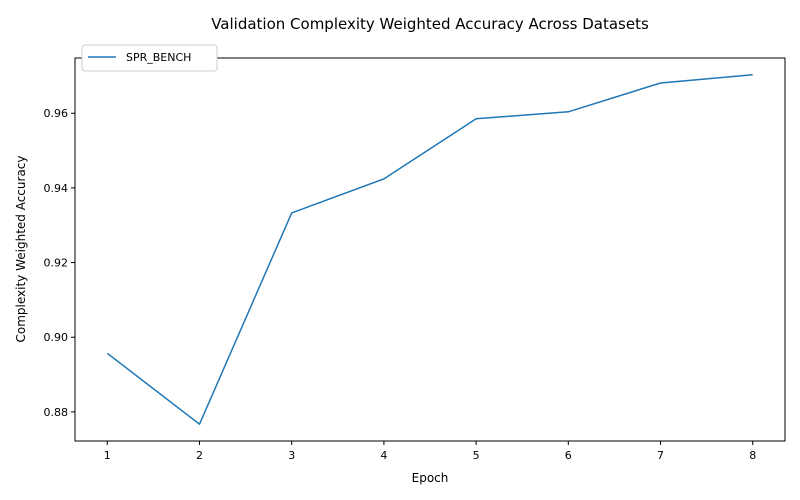 The height and width of the screenshot is (500, 800). I want to click on y-tick-label: 0.94, so click(56, 188).